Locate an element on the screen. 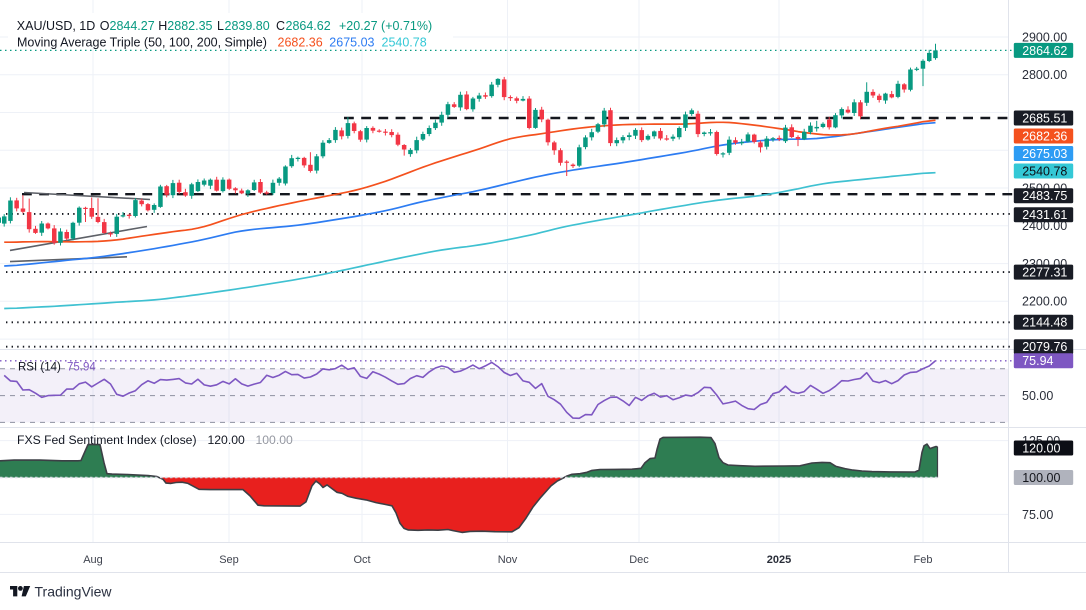 This screenshot has width=1086, height=610. svg-text: Oct is located at coordinates (361, 560).